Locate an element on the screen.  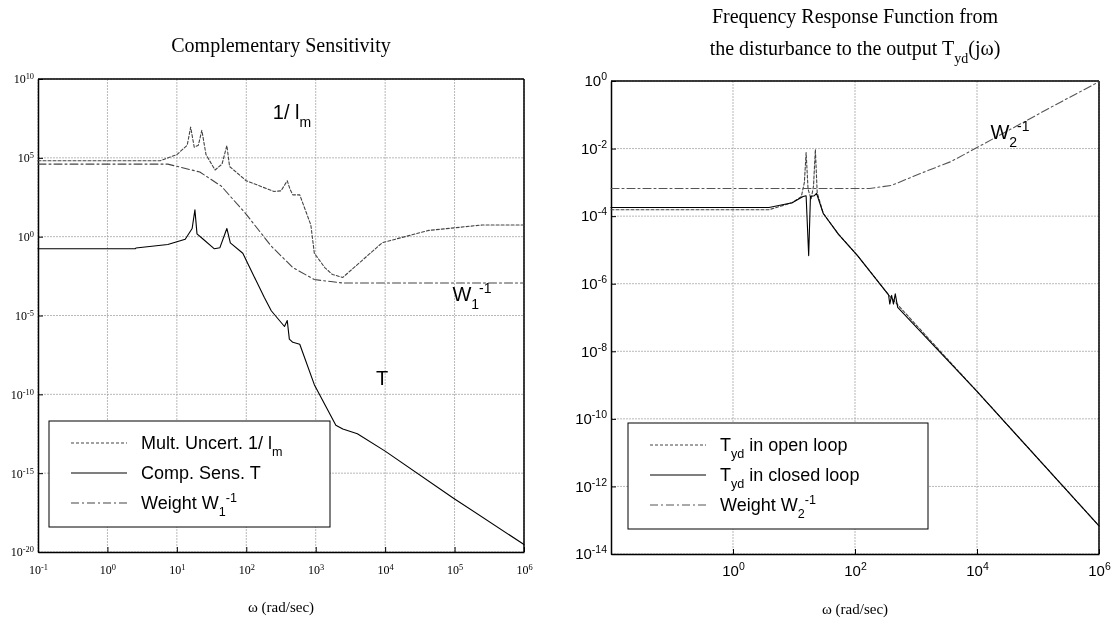
y-tick-label: 10$^{-5}$ is located at coordinates (24, 315).